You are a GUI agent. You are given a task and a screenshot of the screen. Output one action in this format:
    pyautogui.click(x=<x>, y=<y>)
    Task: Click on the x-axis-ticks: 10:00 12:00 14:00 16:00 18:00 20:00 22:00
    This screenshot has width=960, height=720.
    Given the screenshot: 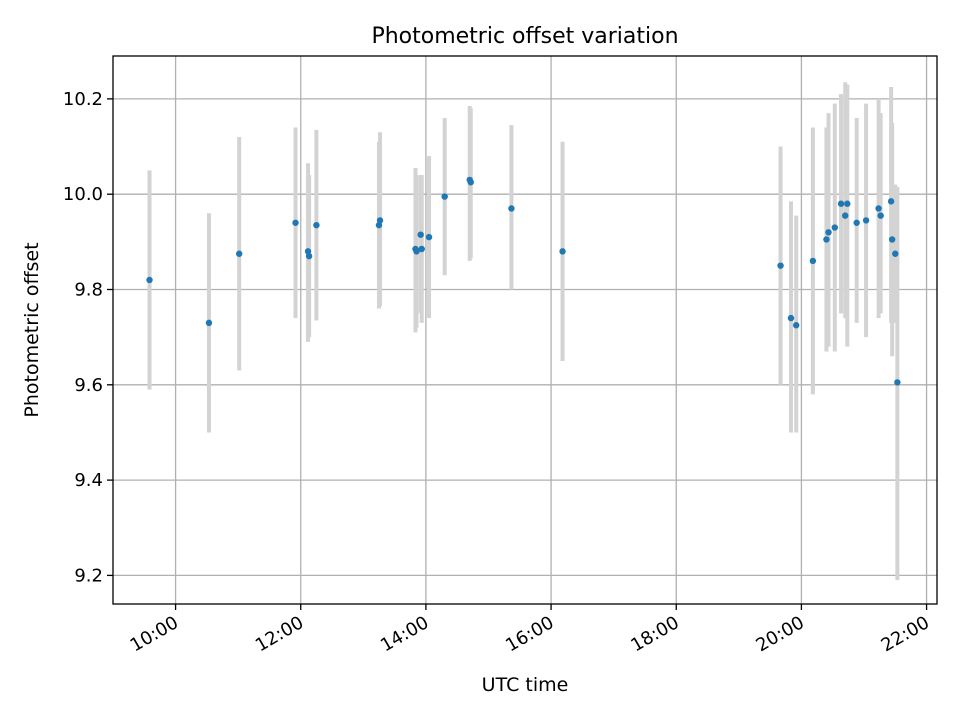 What is the action you would take?
    pyautogui.click(x=530, y=630)
    